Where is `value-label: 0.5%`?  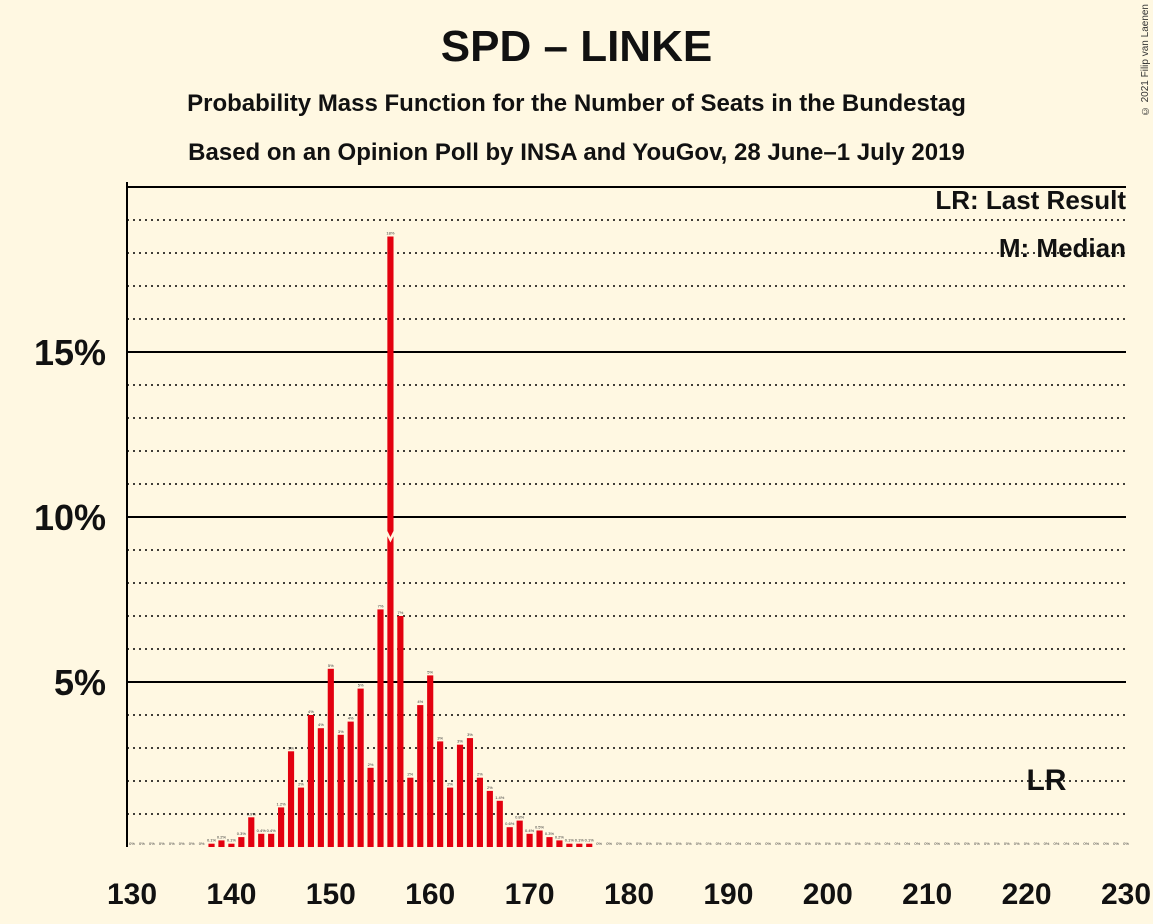 value-label: 0.5% is located at coordinates (540, 827).